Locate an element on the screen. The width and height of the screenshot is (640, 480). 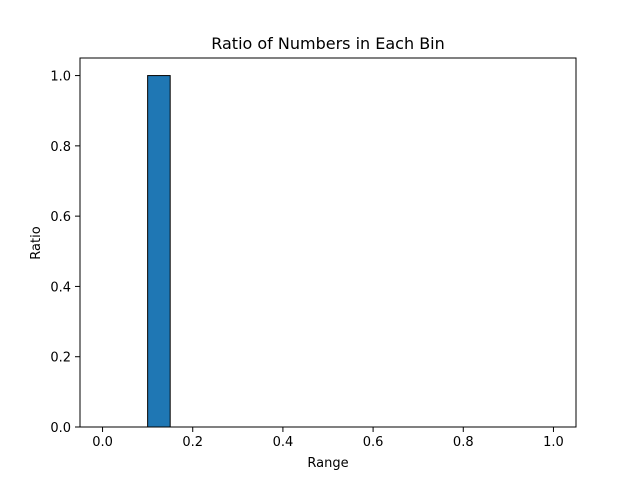
histogram-bar is located at coordinates (159, 251).